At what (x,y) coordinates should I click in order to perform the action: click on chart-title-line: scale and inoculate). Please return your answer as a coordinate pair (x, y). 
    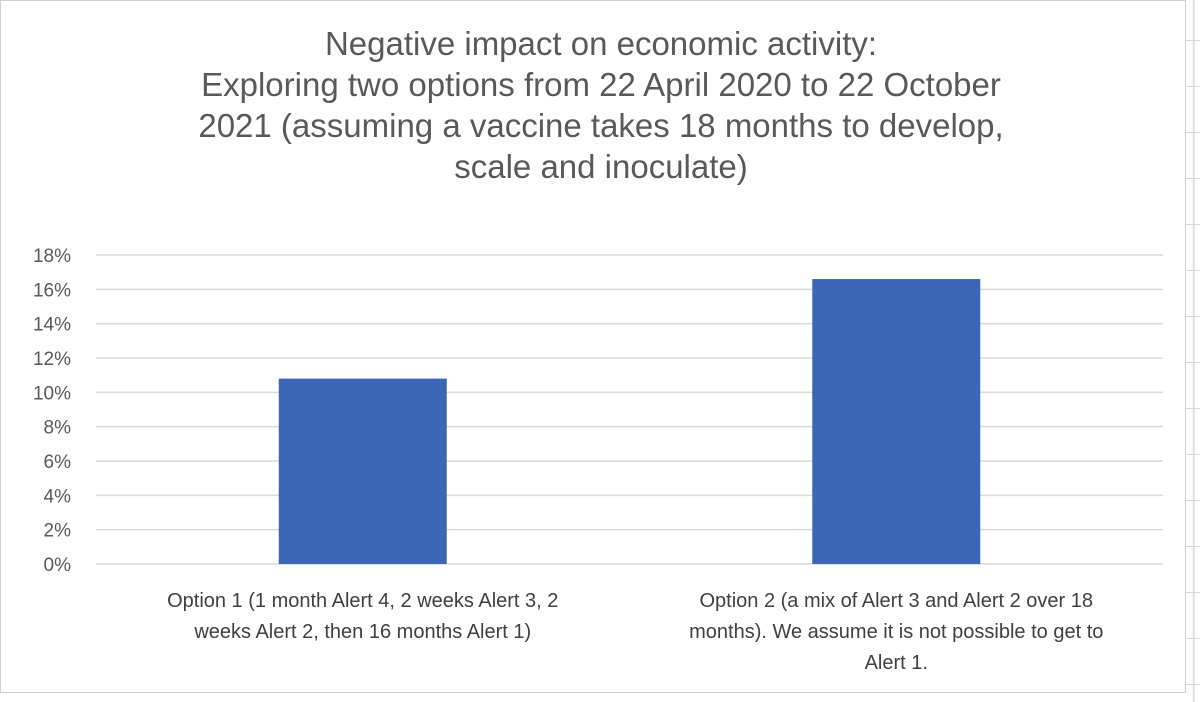
    Looking at the image, I should click on (601, 166).